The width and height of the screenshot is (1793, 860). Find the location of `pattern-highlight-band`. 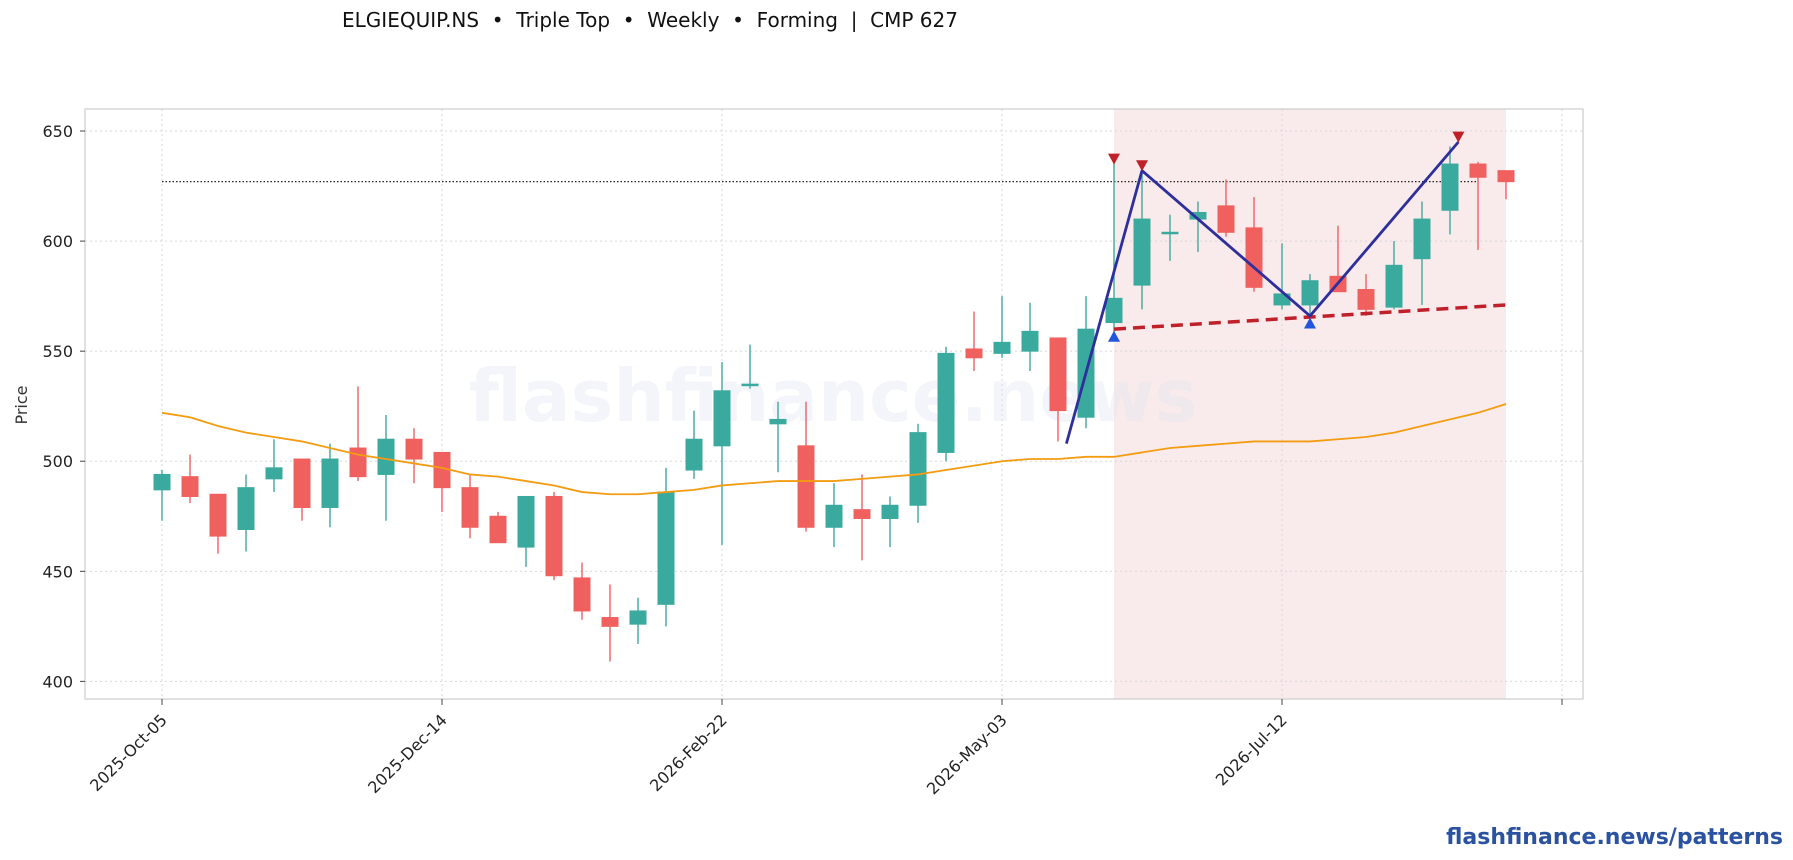

pattern-highlight-band is located at coordinates (1310, 404).